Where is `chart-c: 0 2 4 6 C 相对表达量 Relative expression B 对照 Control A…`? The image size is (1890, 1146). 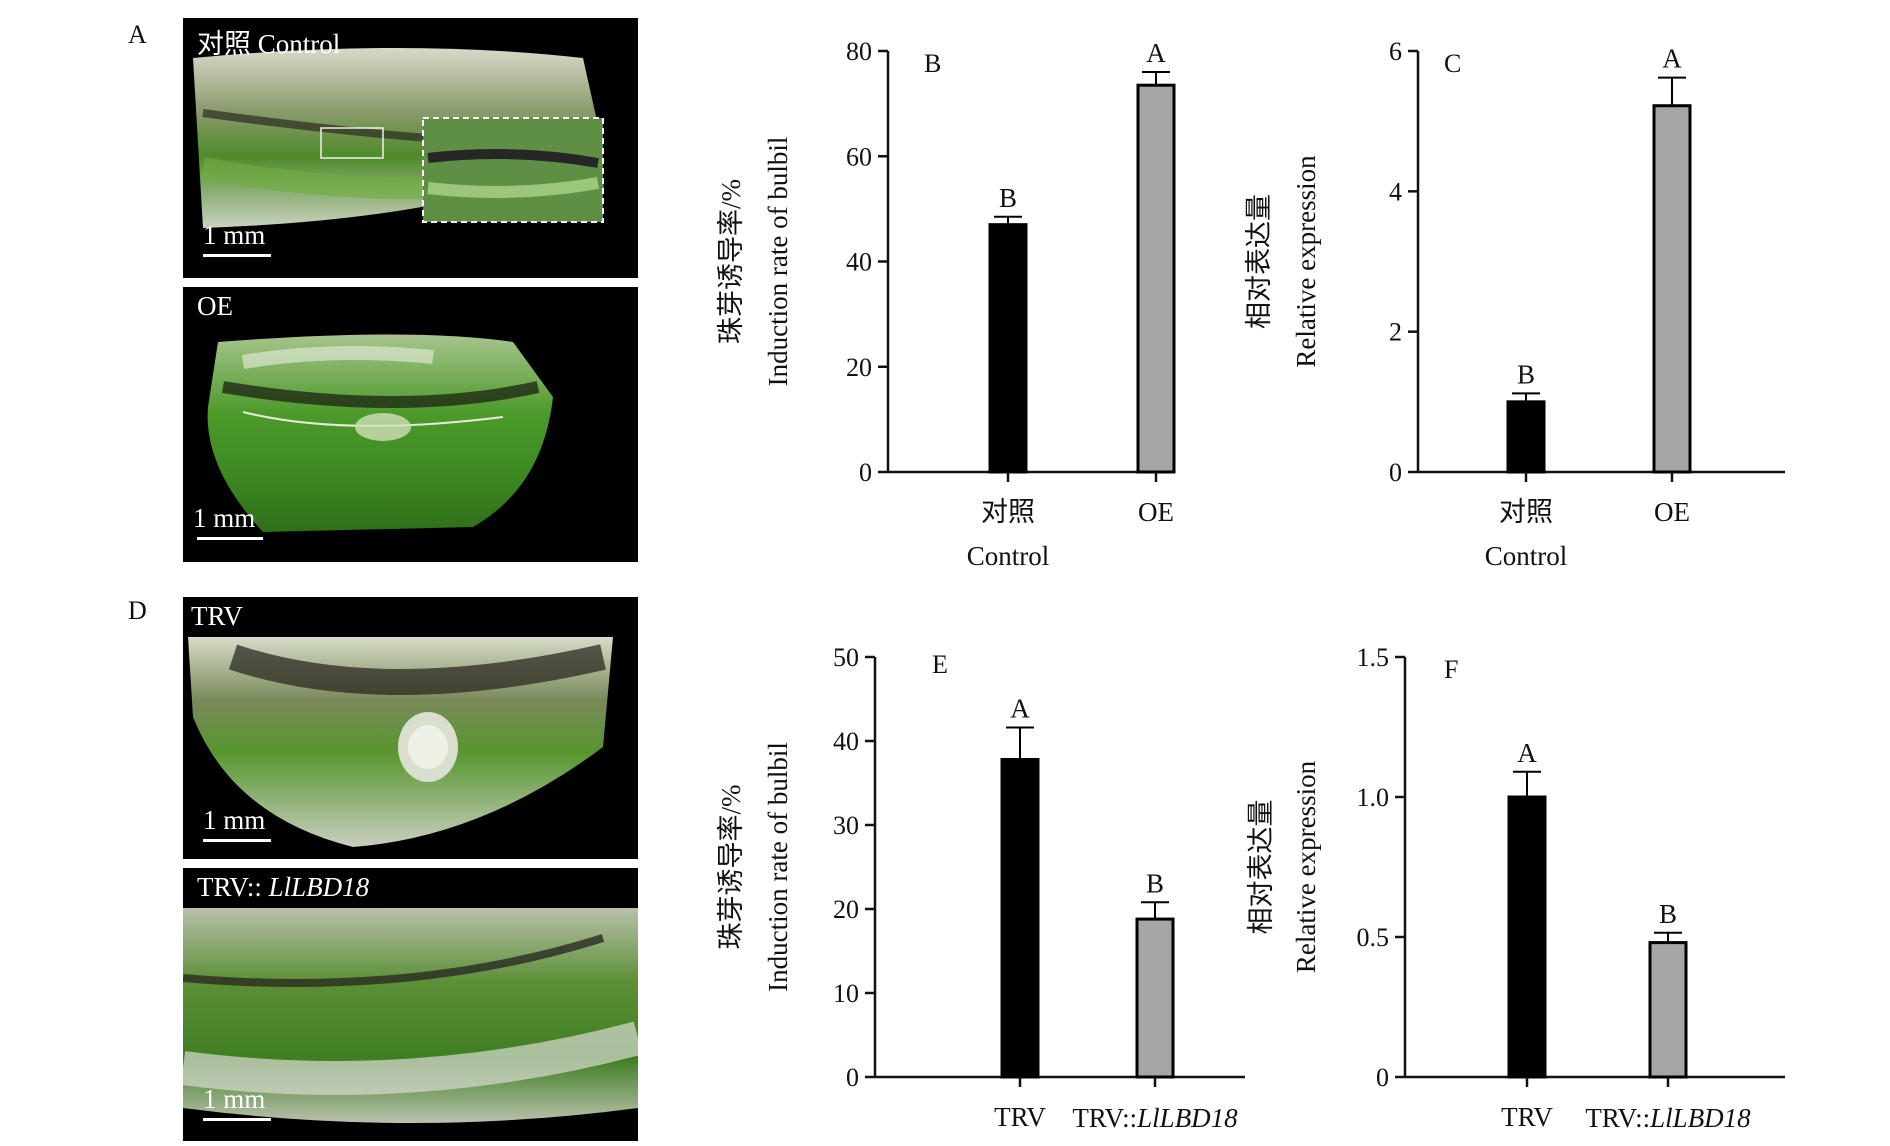 chart-c: 0 2 4 6 C 相对表达量 Relative expression B 对照 Control A… is located at coordinates (1514, 304).